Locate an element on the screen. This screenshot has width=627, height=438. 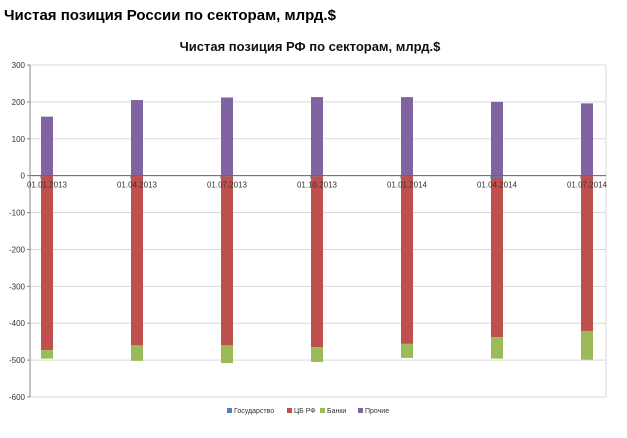
legend-label: ЦБ РФ is located at coordinates (305, 411).